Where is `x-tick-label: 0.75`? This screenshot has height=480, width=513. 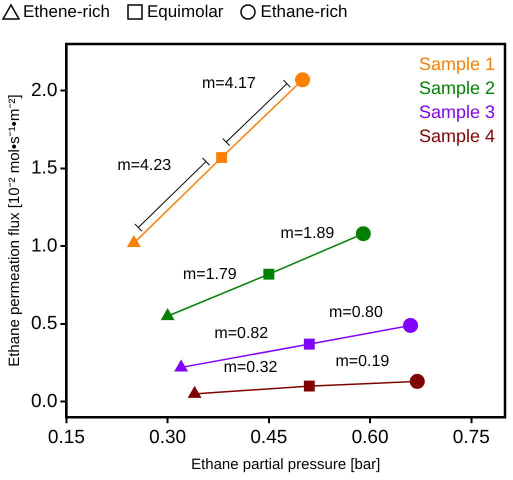 x-tick-label: 0.75 is located at coordinates (471, 437).